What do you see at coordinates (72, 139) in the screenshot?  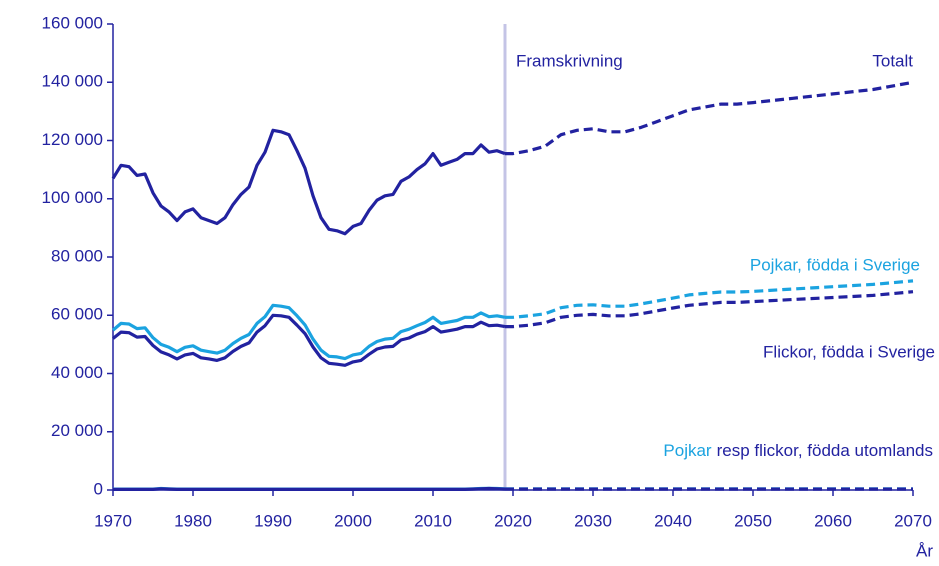 I see `y-tick-label: 120 000` at bounding box center [72, 139].